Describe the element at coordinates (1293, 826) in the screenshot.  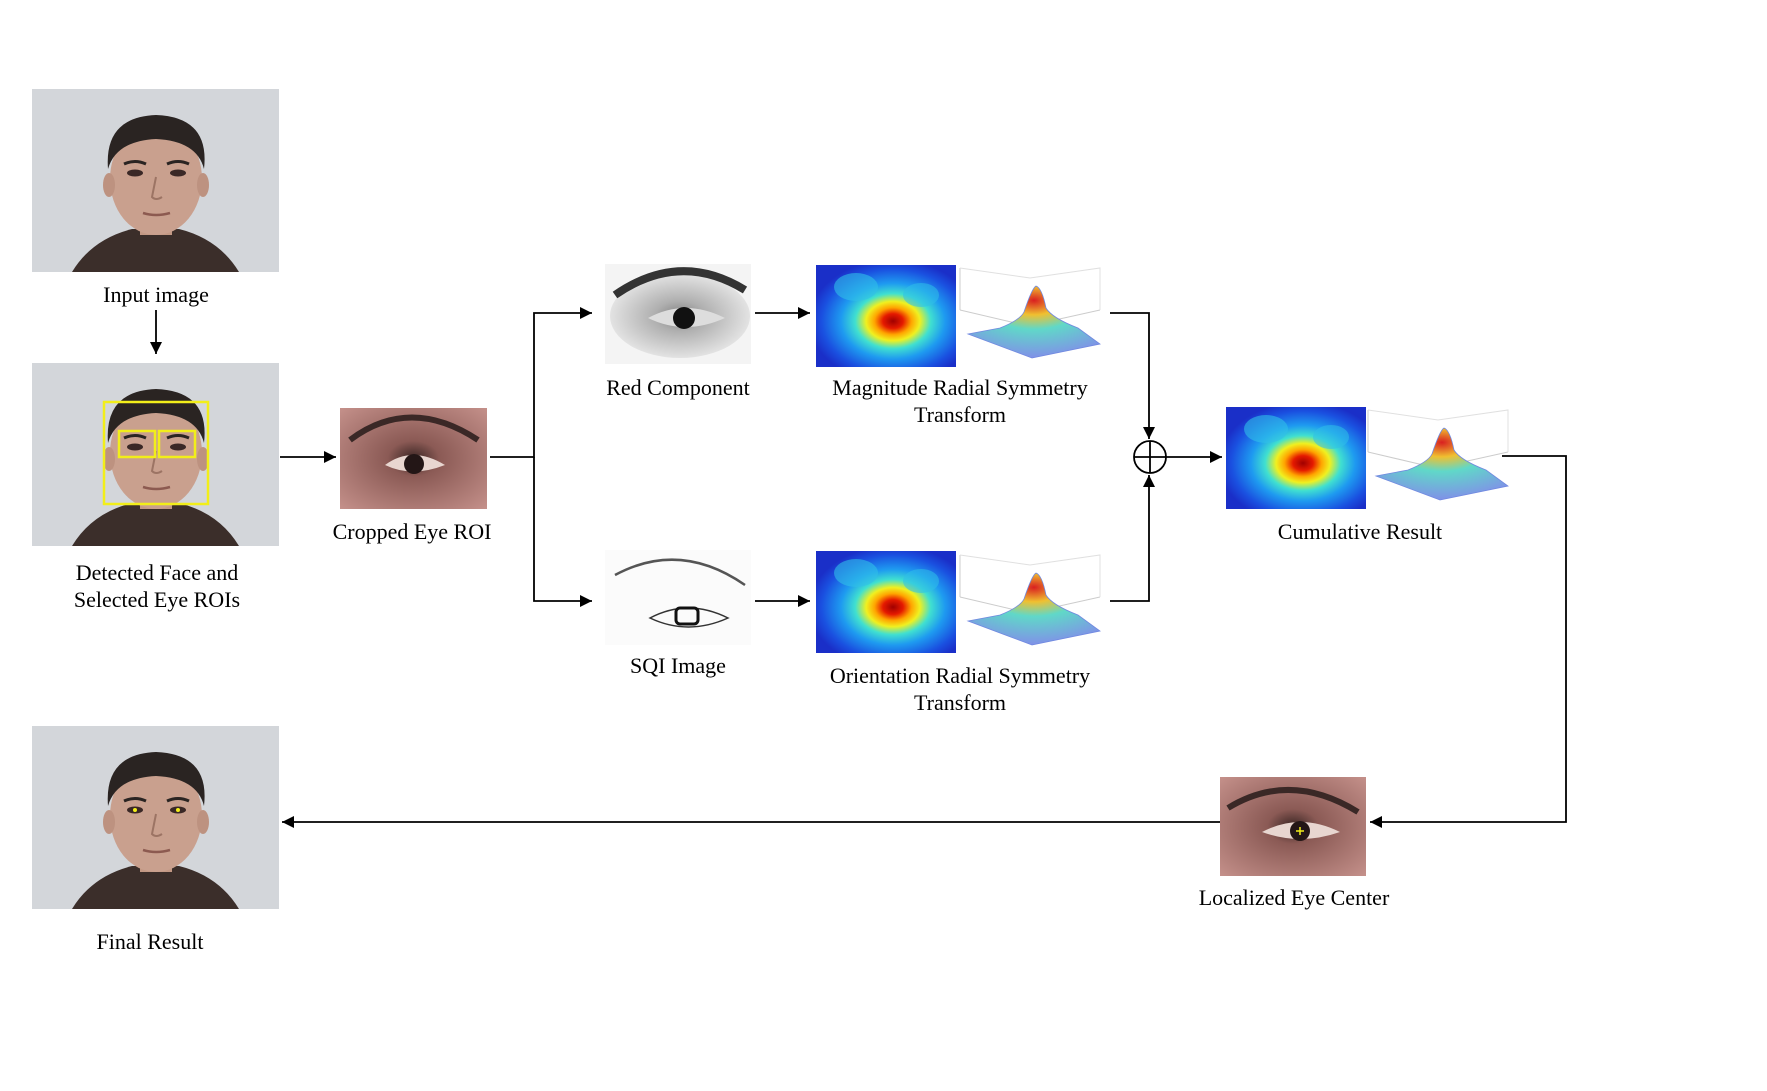
I see `localized-eye-image` at that location.